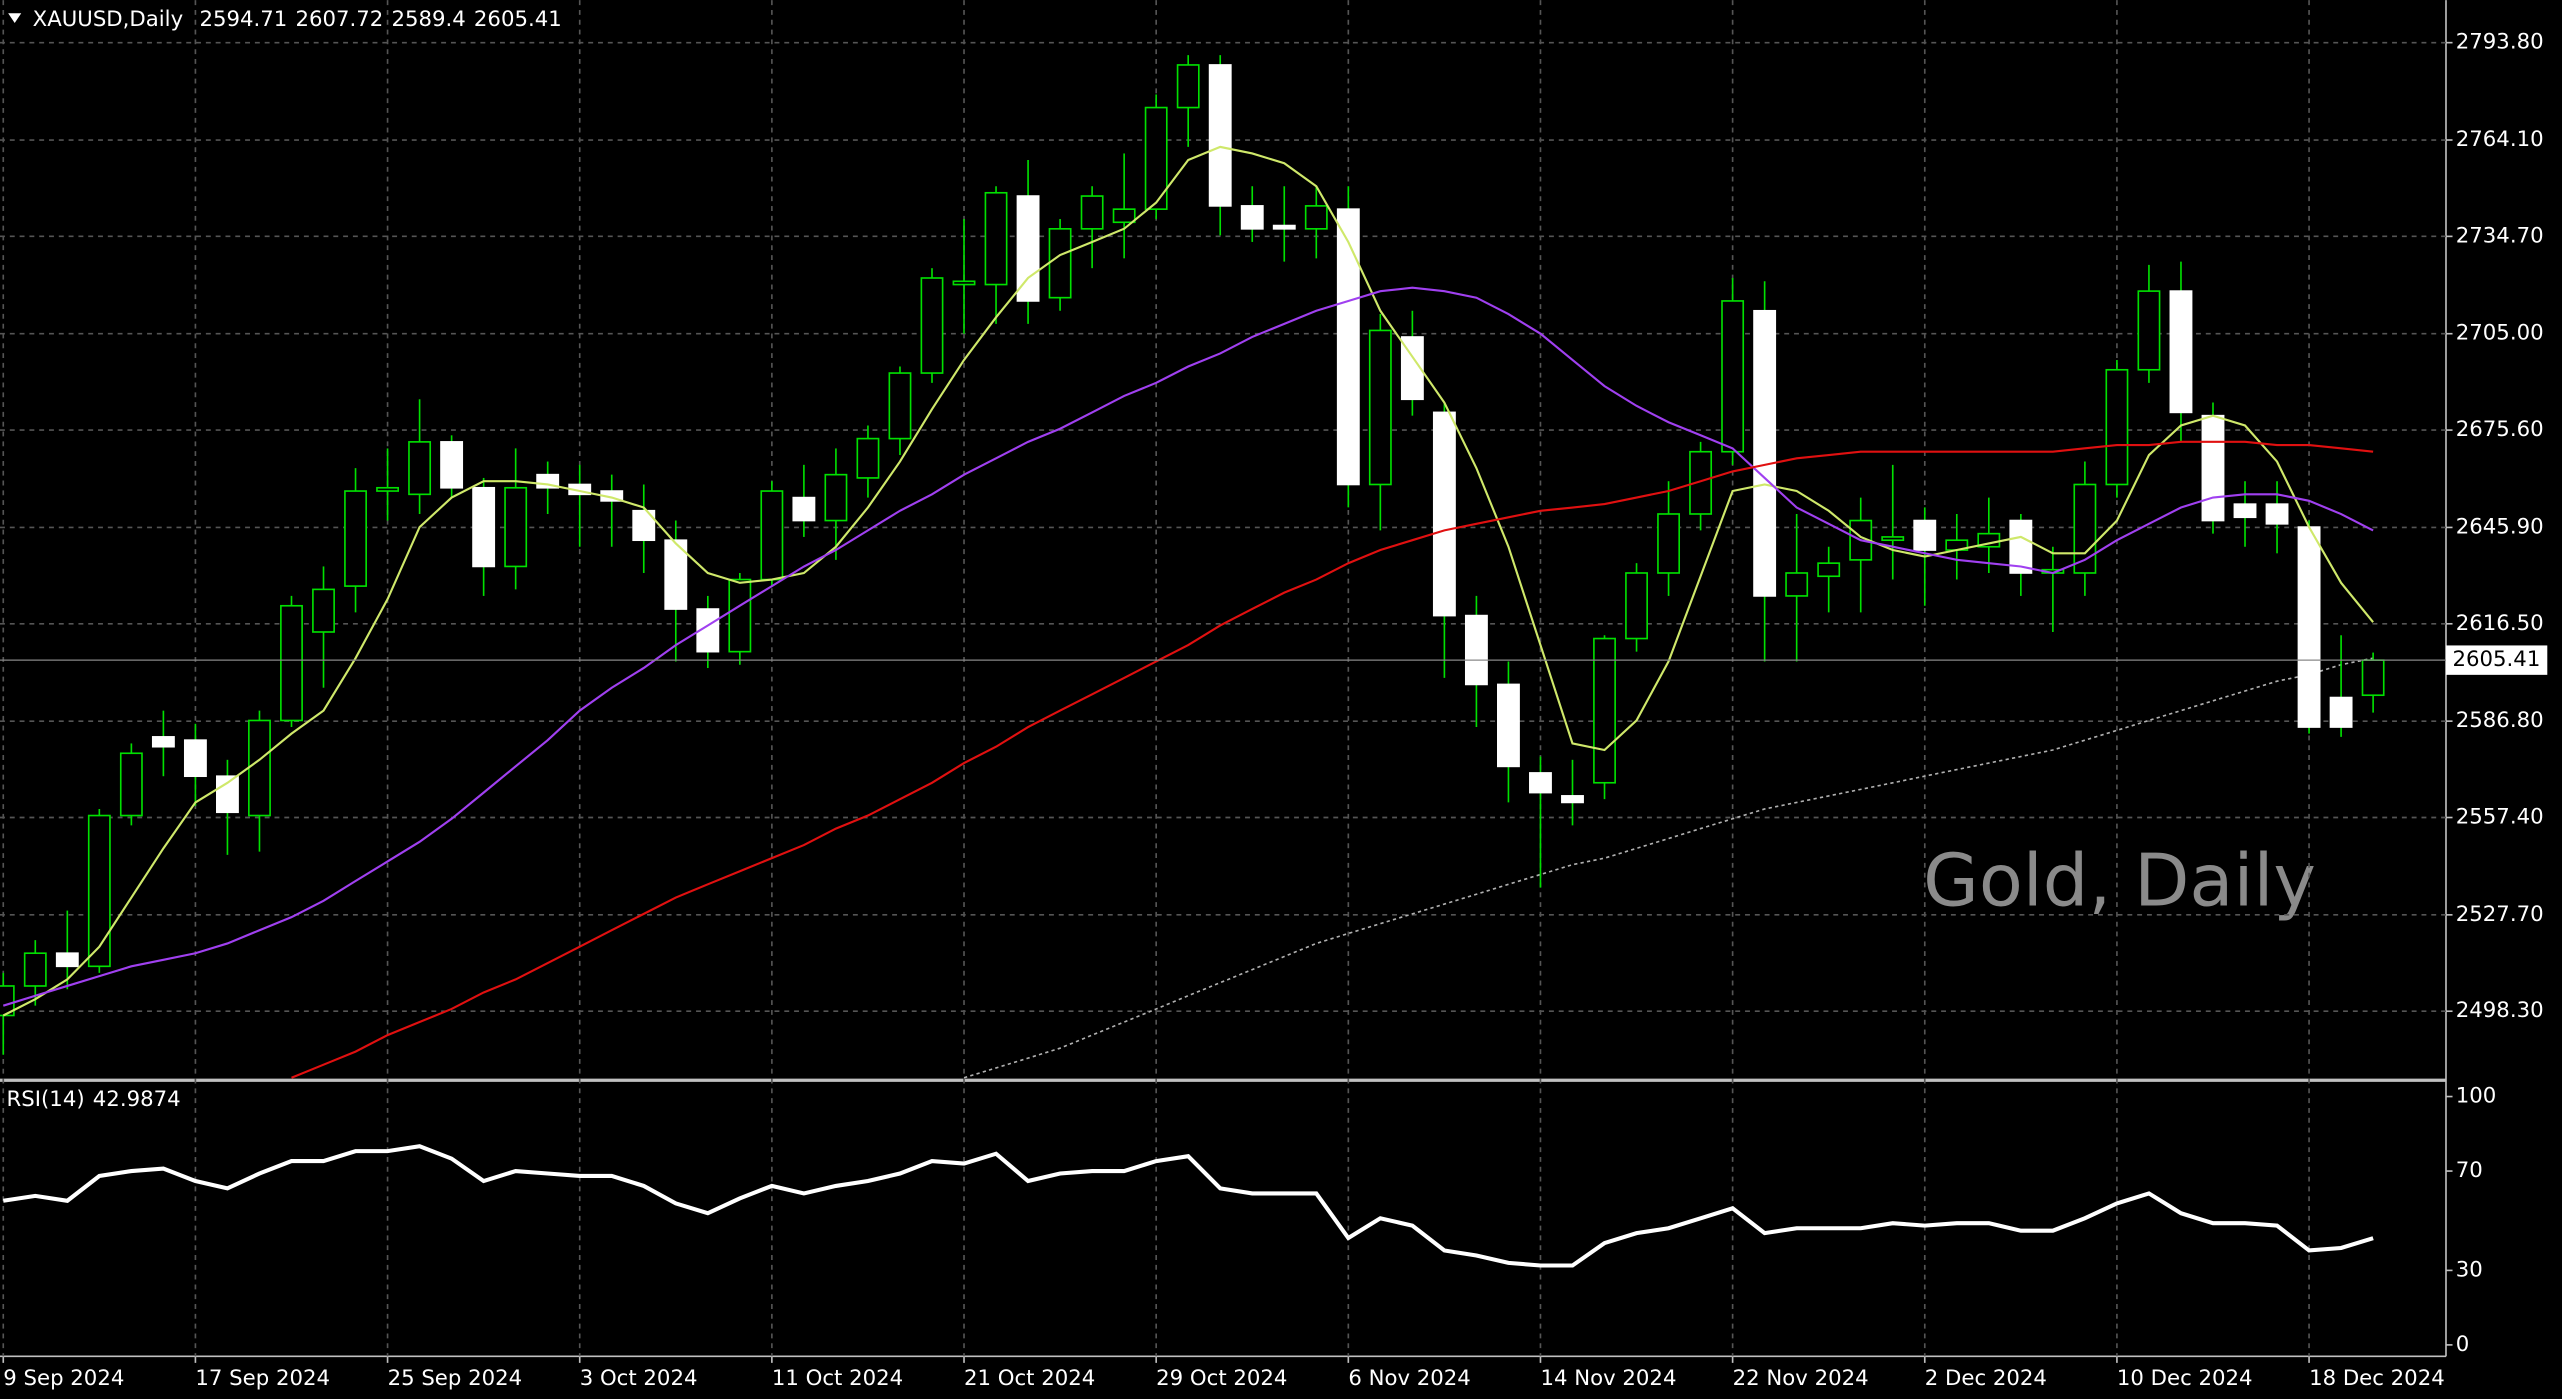  Describe the element at coordinates (2500, 1010) in the screenshot. I see `y-tick-label: 2498.30` at that location.